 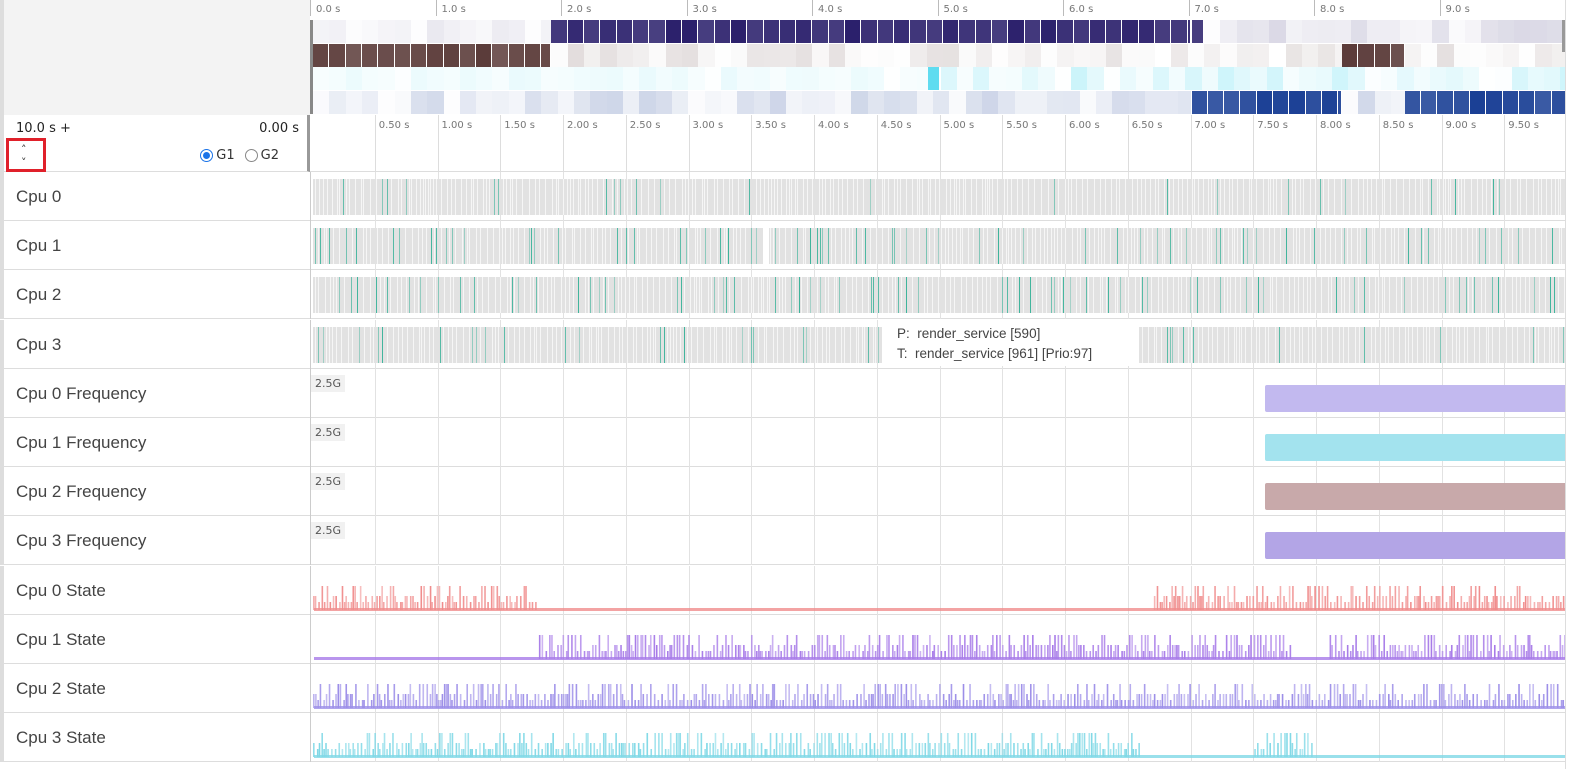 What do you see at coordinates (937, 688) in the screenshot?
I see `track-canvas` at bounding box center [937, 688].